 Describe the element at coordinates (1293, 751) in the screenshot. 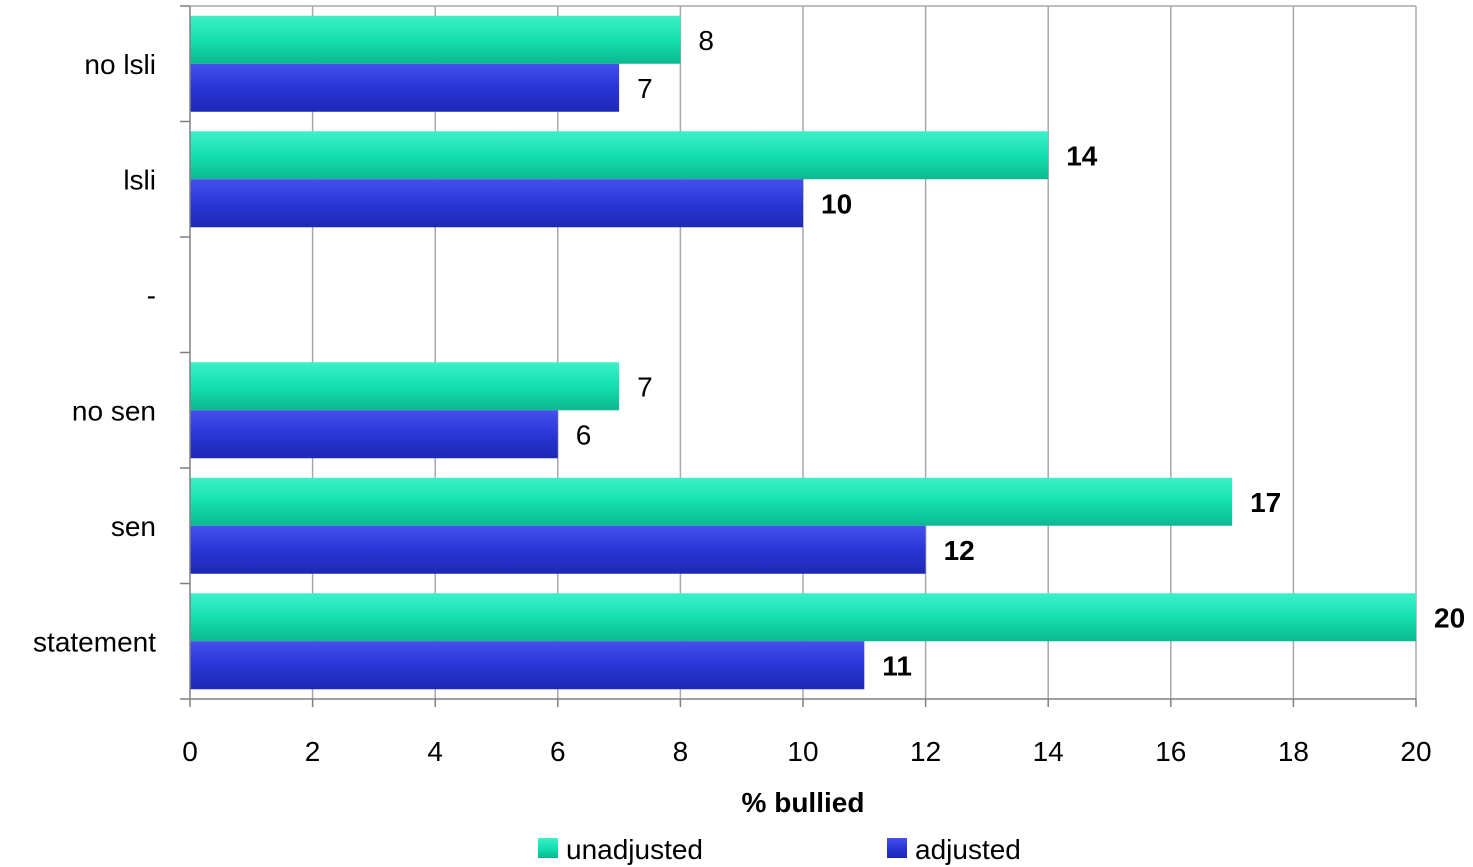

I see `x-tick-label: 18` at that location.